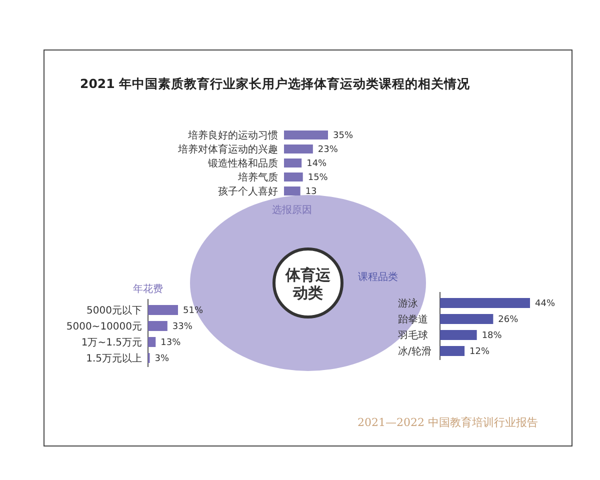 This screenshot has height=480, width=600. Describe the element at coordinates (182, 327) in the screenshot. I see `data-label: 33%` at that location.